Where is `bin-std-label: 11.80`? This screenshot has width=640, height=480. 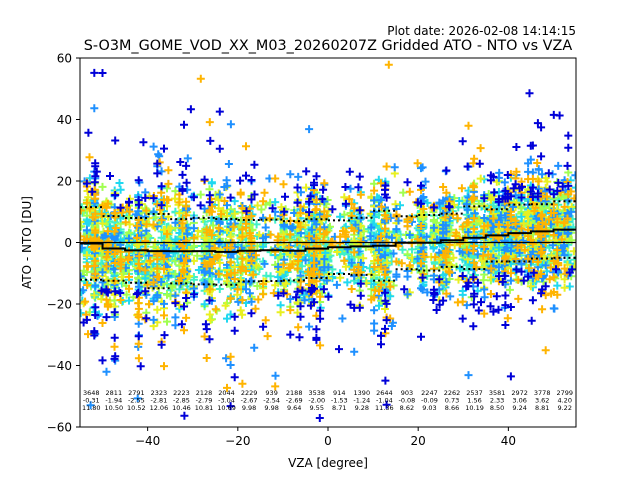 bin-std-label: 11.80 is located at coordinates (91, 408).